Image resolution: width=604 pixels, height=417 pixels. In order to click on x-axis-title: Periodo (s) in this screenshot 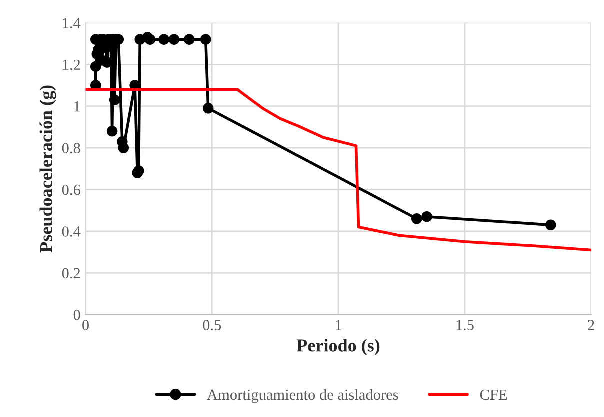, I will do `click(338, 347)`.